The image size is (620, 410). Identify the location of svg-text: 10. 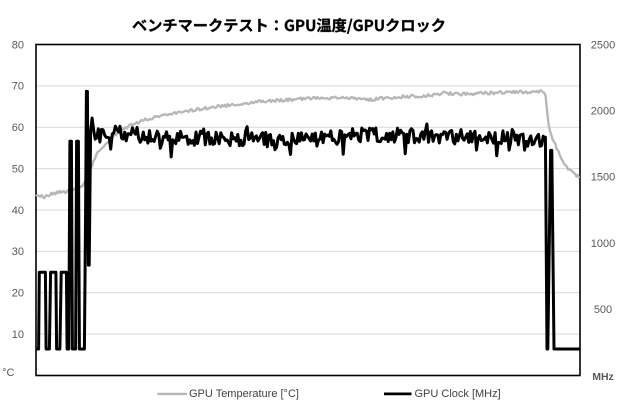
(18, 335).